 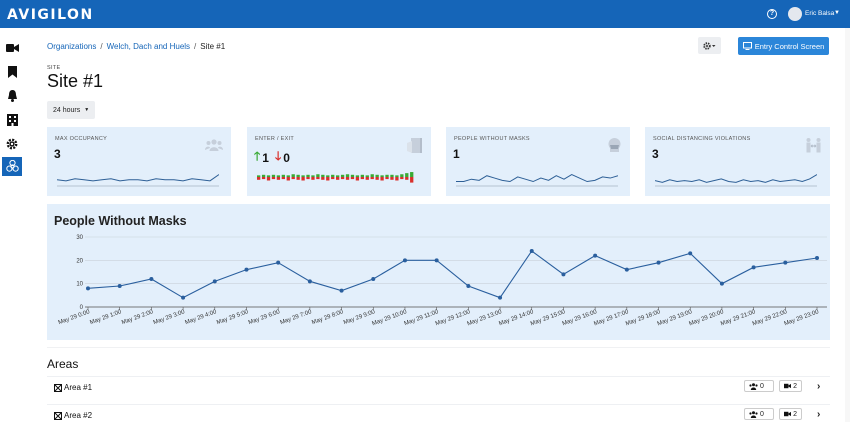 What do you see at coordinates (580, 318) in the screenshot?
I see `x-tick-label: May 29 16:00` at bounding box center [580, 318].